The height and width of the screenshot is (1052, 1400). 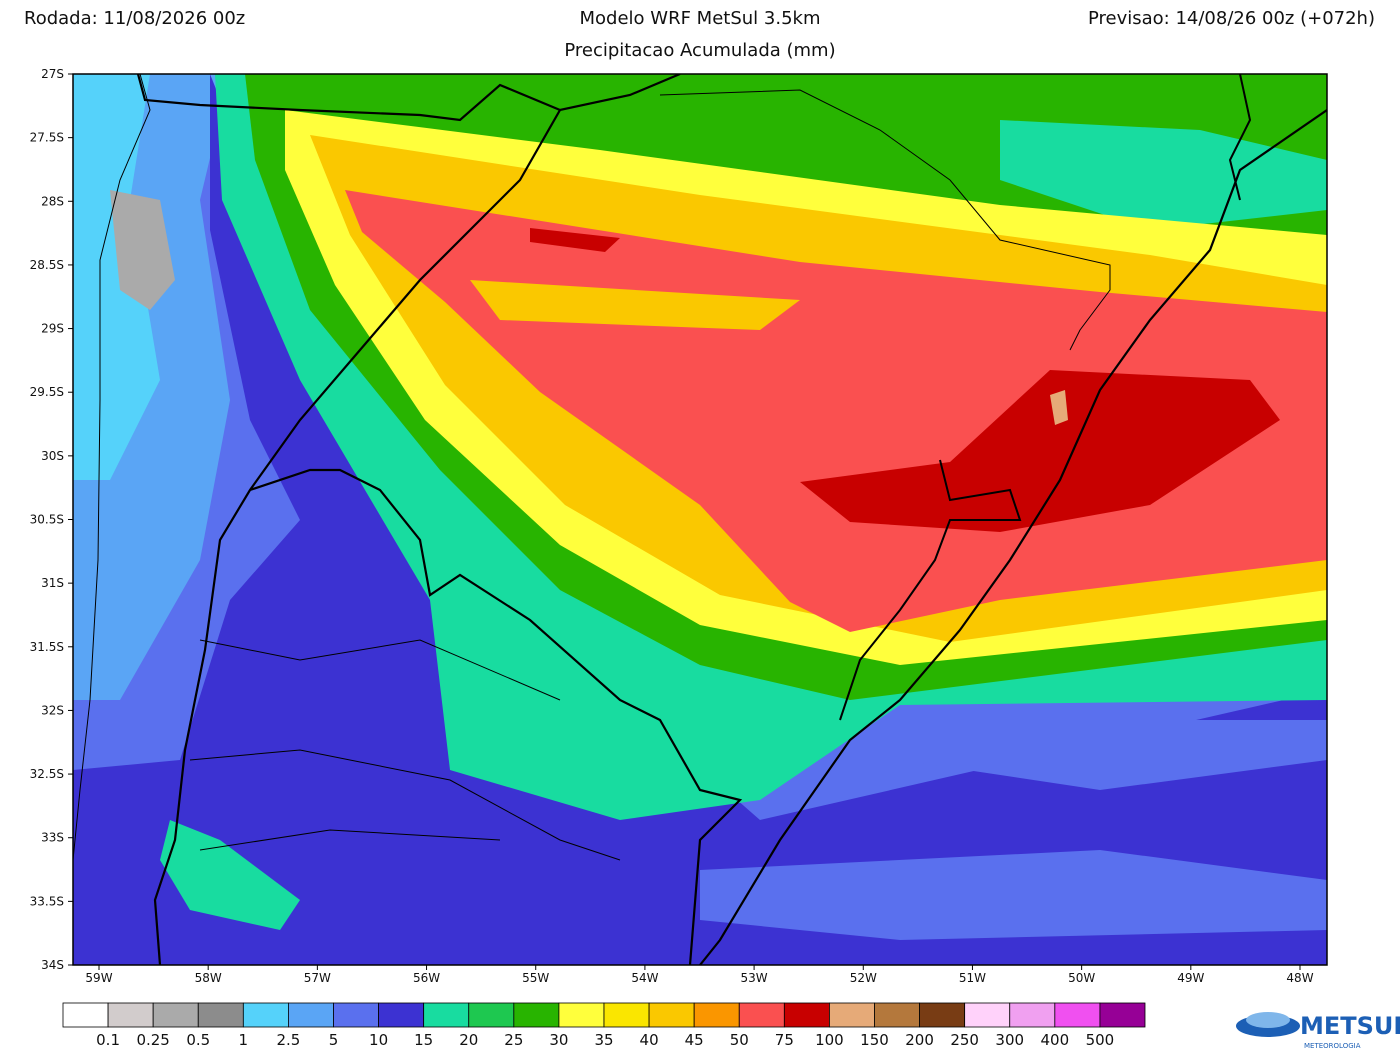 What do you see at coordinates (1299, 978) in the screenshot?
I see `lon-label: 48W` at bounding box center [1299, 978].